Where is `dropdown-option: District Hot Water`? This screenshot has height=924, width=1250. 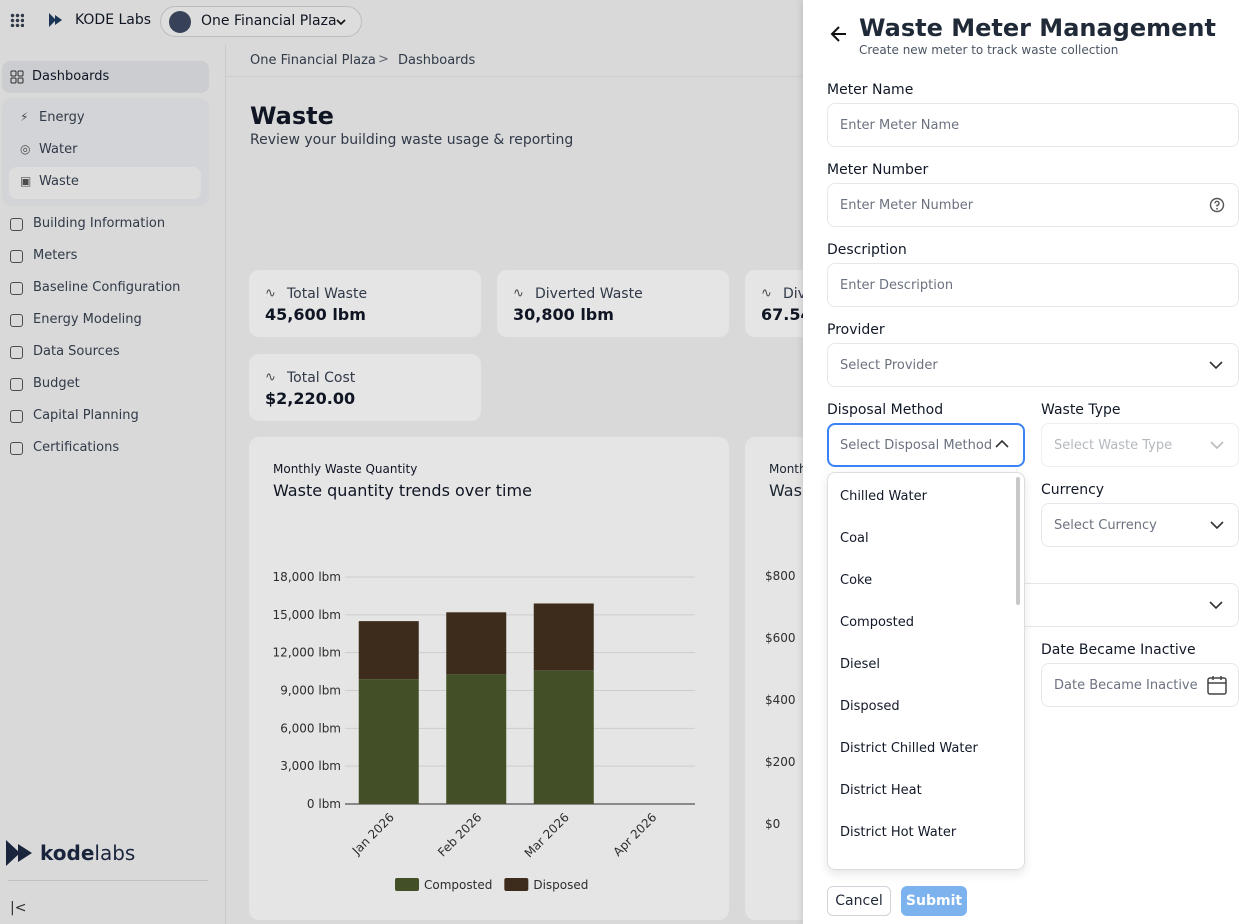 dropdown-option: District Hot Water is located at coordinates (898, 832).